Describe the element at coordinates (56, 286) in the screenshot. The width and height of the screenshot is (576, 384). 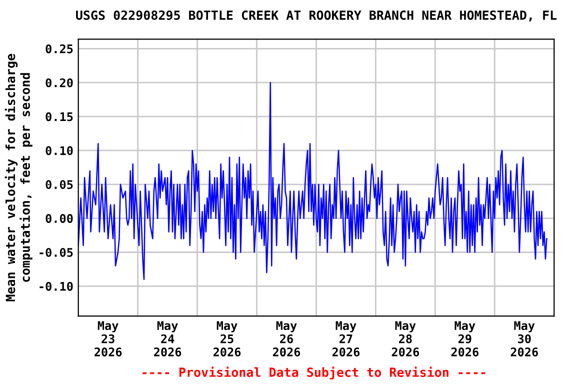
I see `y-tick-label: -0.10` at that location.